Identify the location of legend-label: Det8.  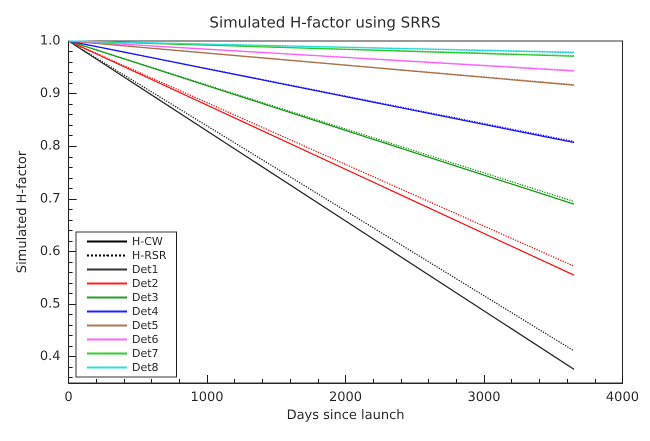
(145, 367).